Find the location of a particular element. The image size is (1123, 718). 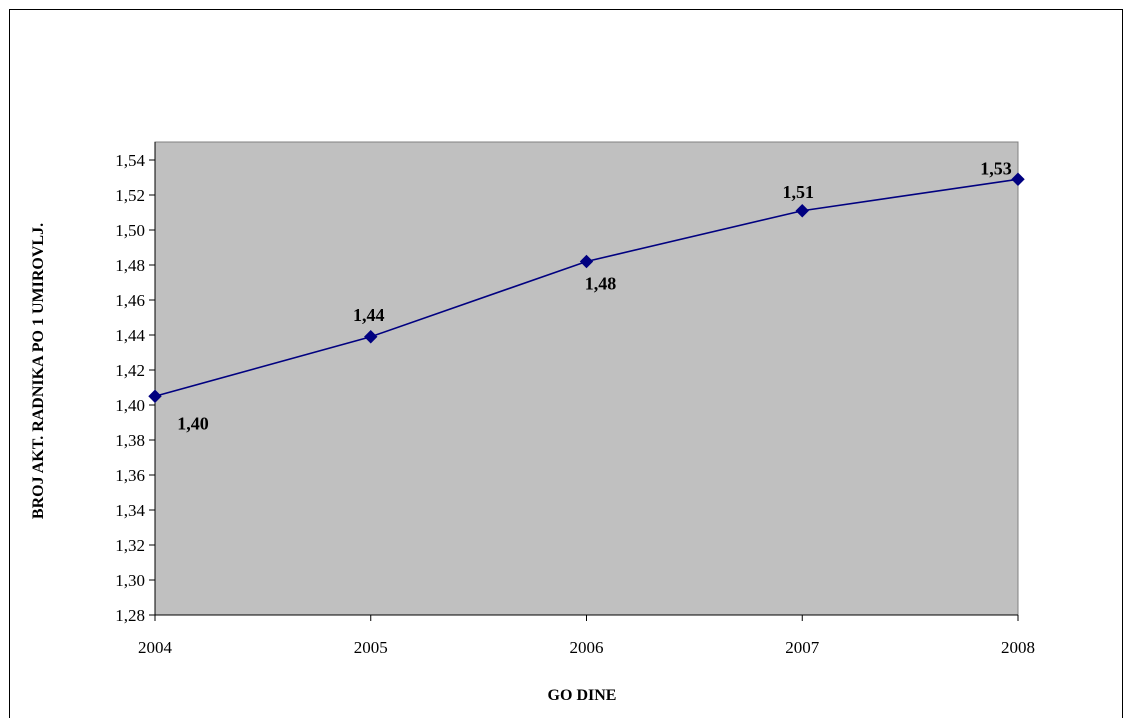

y-tick-label: 1,28 is located at coordinates (130, 615).